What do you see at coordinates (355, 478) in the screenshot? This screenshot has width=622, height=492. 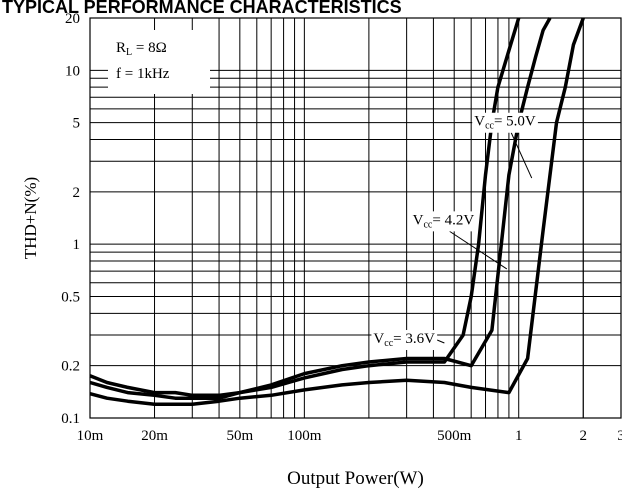 I see `x-axis-label: Output Power(W)` at bounding box center [355, 478].